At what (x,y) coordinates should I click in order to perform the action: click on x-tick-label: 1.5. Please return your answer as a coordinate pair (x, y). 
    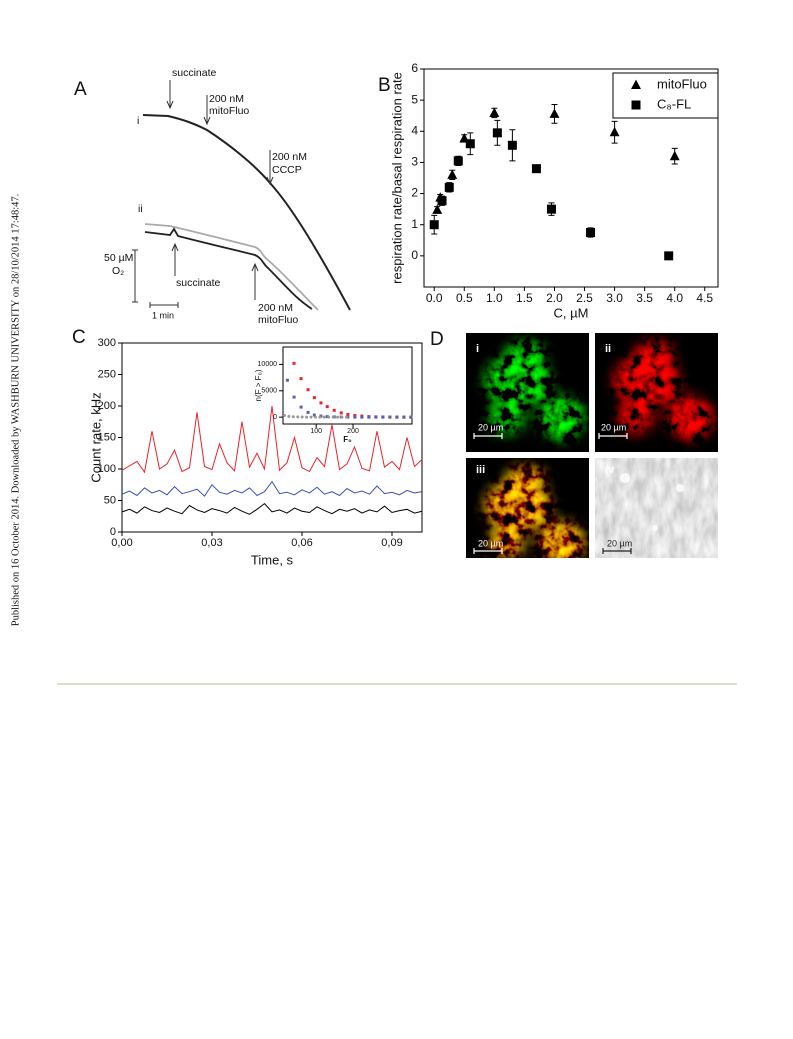
    Looking at the image, I should click on (524, 298).